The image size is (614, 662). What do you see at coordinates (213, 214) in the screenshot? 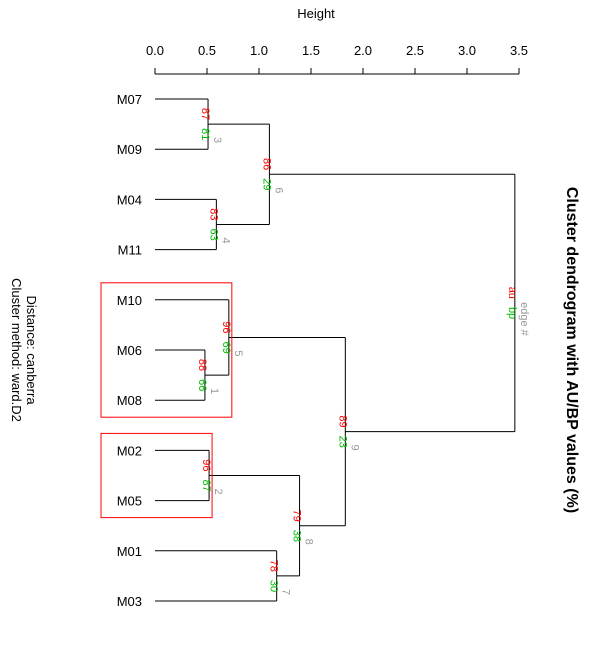
I see `au-value: 83` at bounding box center [213, 214].